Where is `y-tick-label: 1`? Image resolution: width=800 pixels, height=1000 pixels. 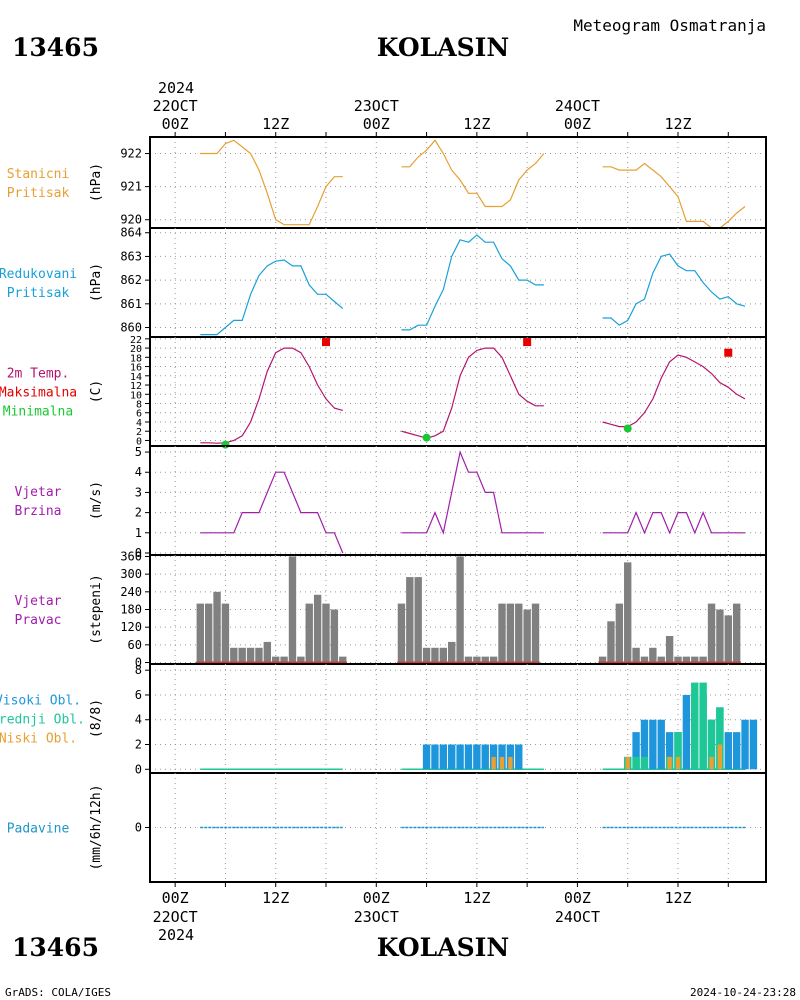
y-tick-label: 1 is located at coordinates (138, 533).